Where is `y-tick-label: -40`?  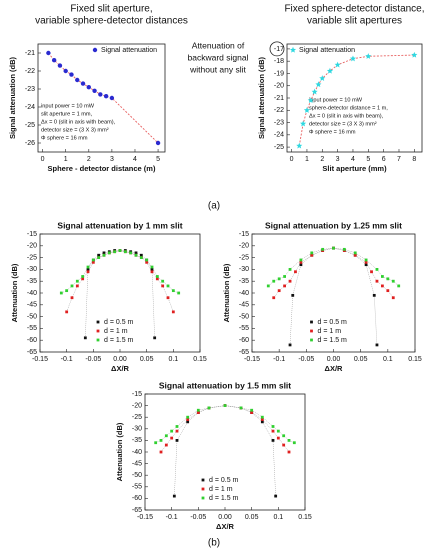
y-tick-label: -40 is located at coordinates (32, 293).